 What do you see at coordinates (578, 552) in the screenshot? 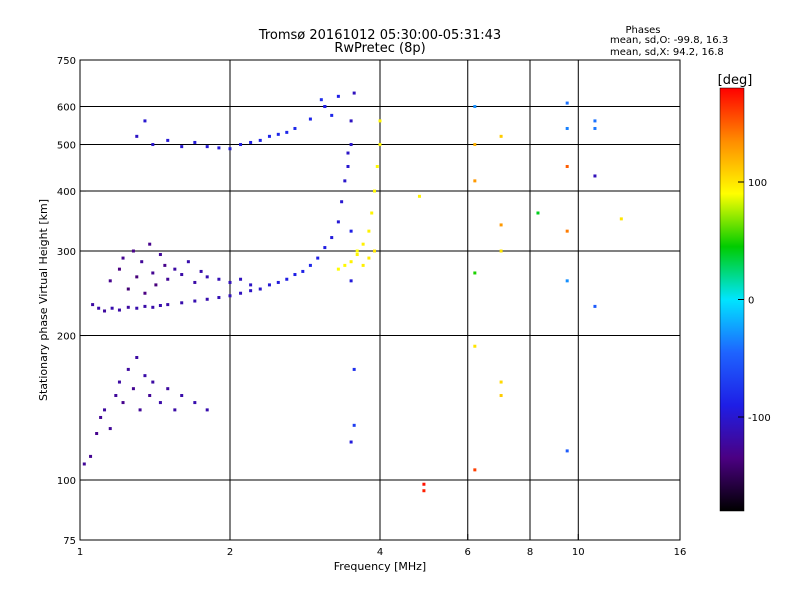
I see `x-tick-label: 10` at bounding box center [578, 552].